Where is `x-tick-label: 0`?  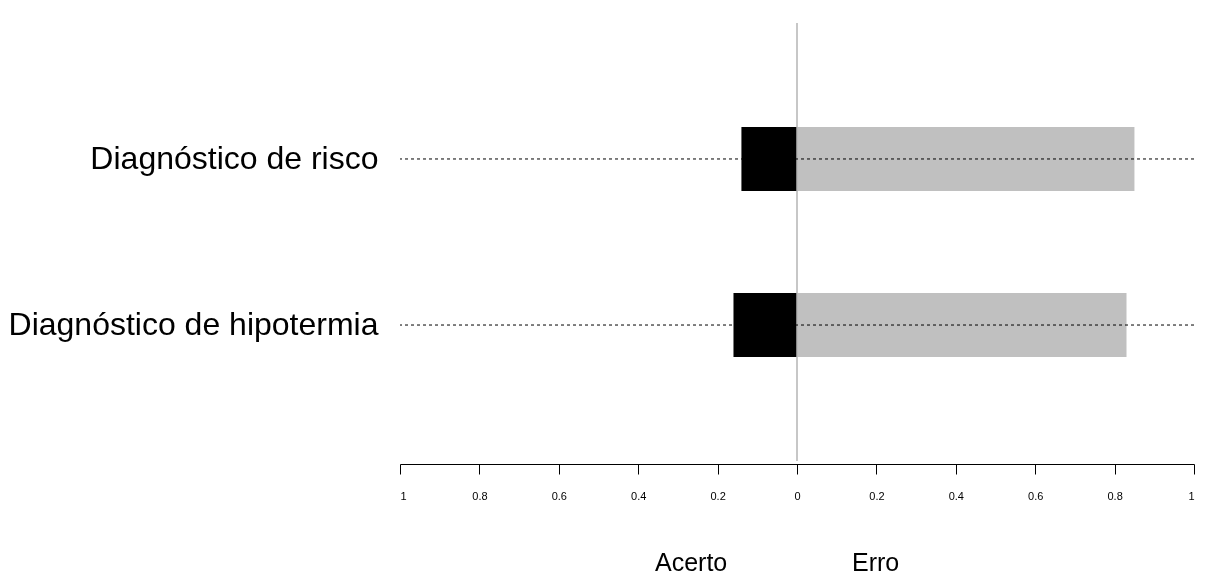 x-tick-label: 0 is located at coordinates (797, 495).